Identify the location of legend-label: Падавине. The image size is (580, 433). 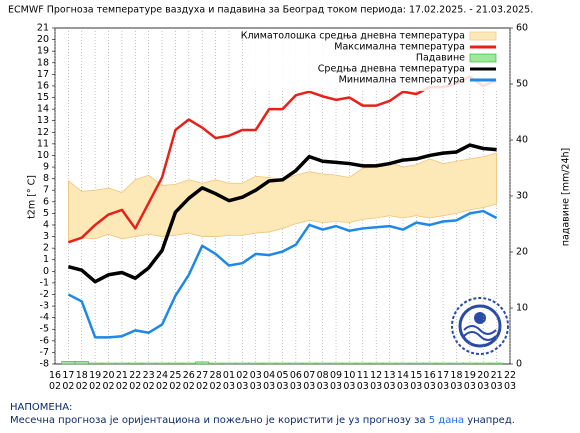
(440, 58).